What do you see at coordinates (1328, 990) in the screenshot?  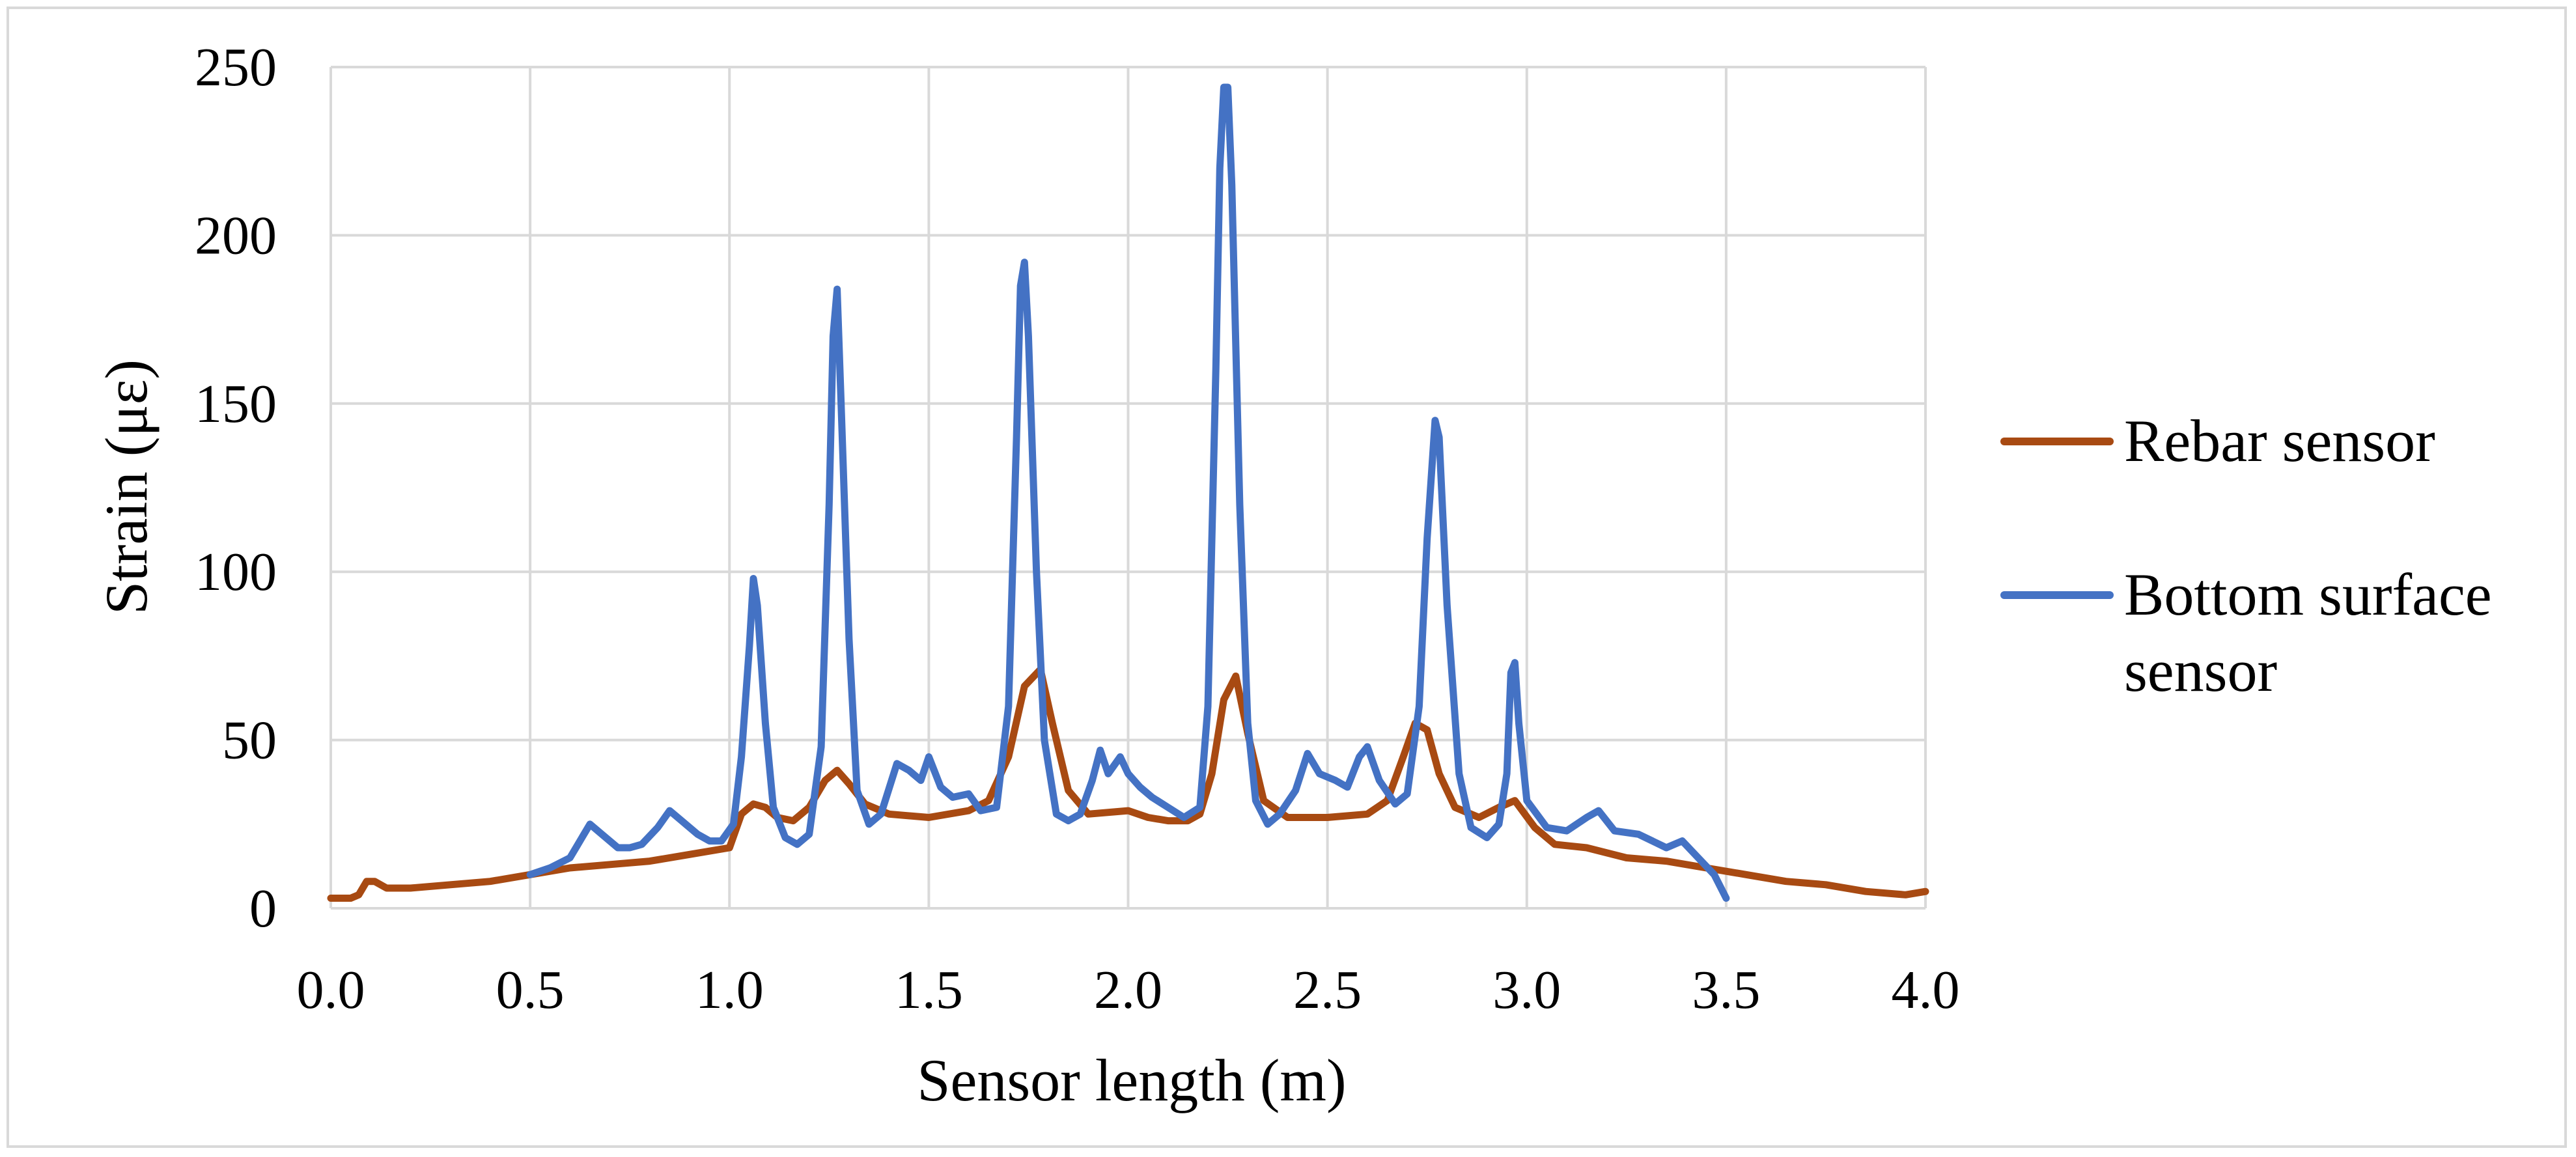 I see `x-tick-label: 2.5` at bounding box center [1328, 990].